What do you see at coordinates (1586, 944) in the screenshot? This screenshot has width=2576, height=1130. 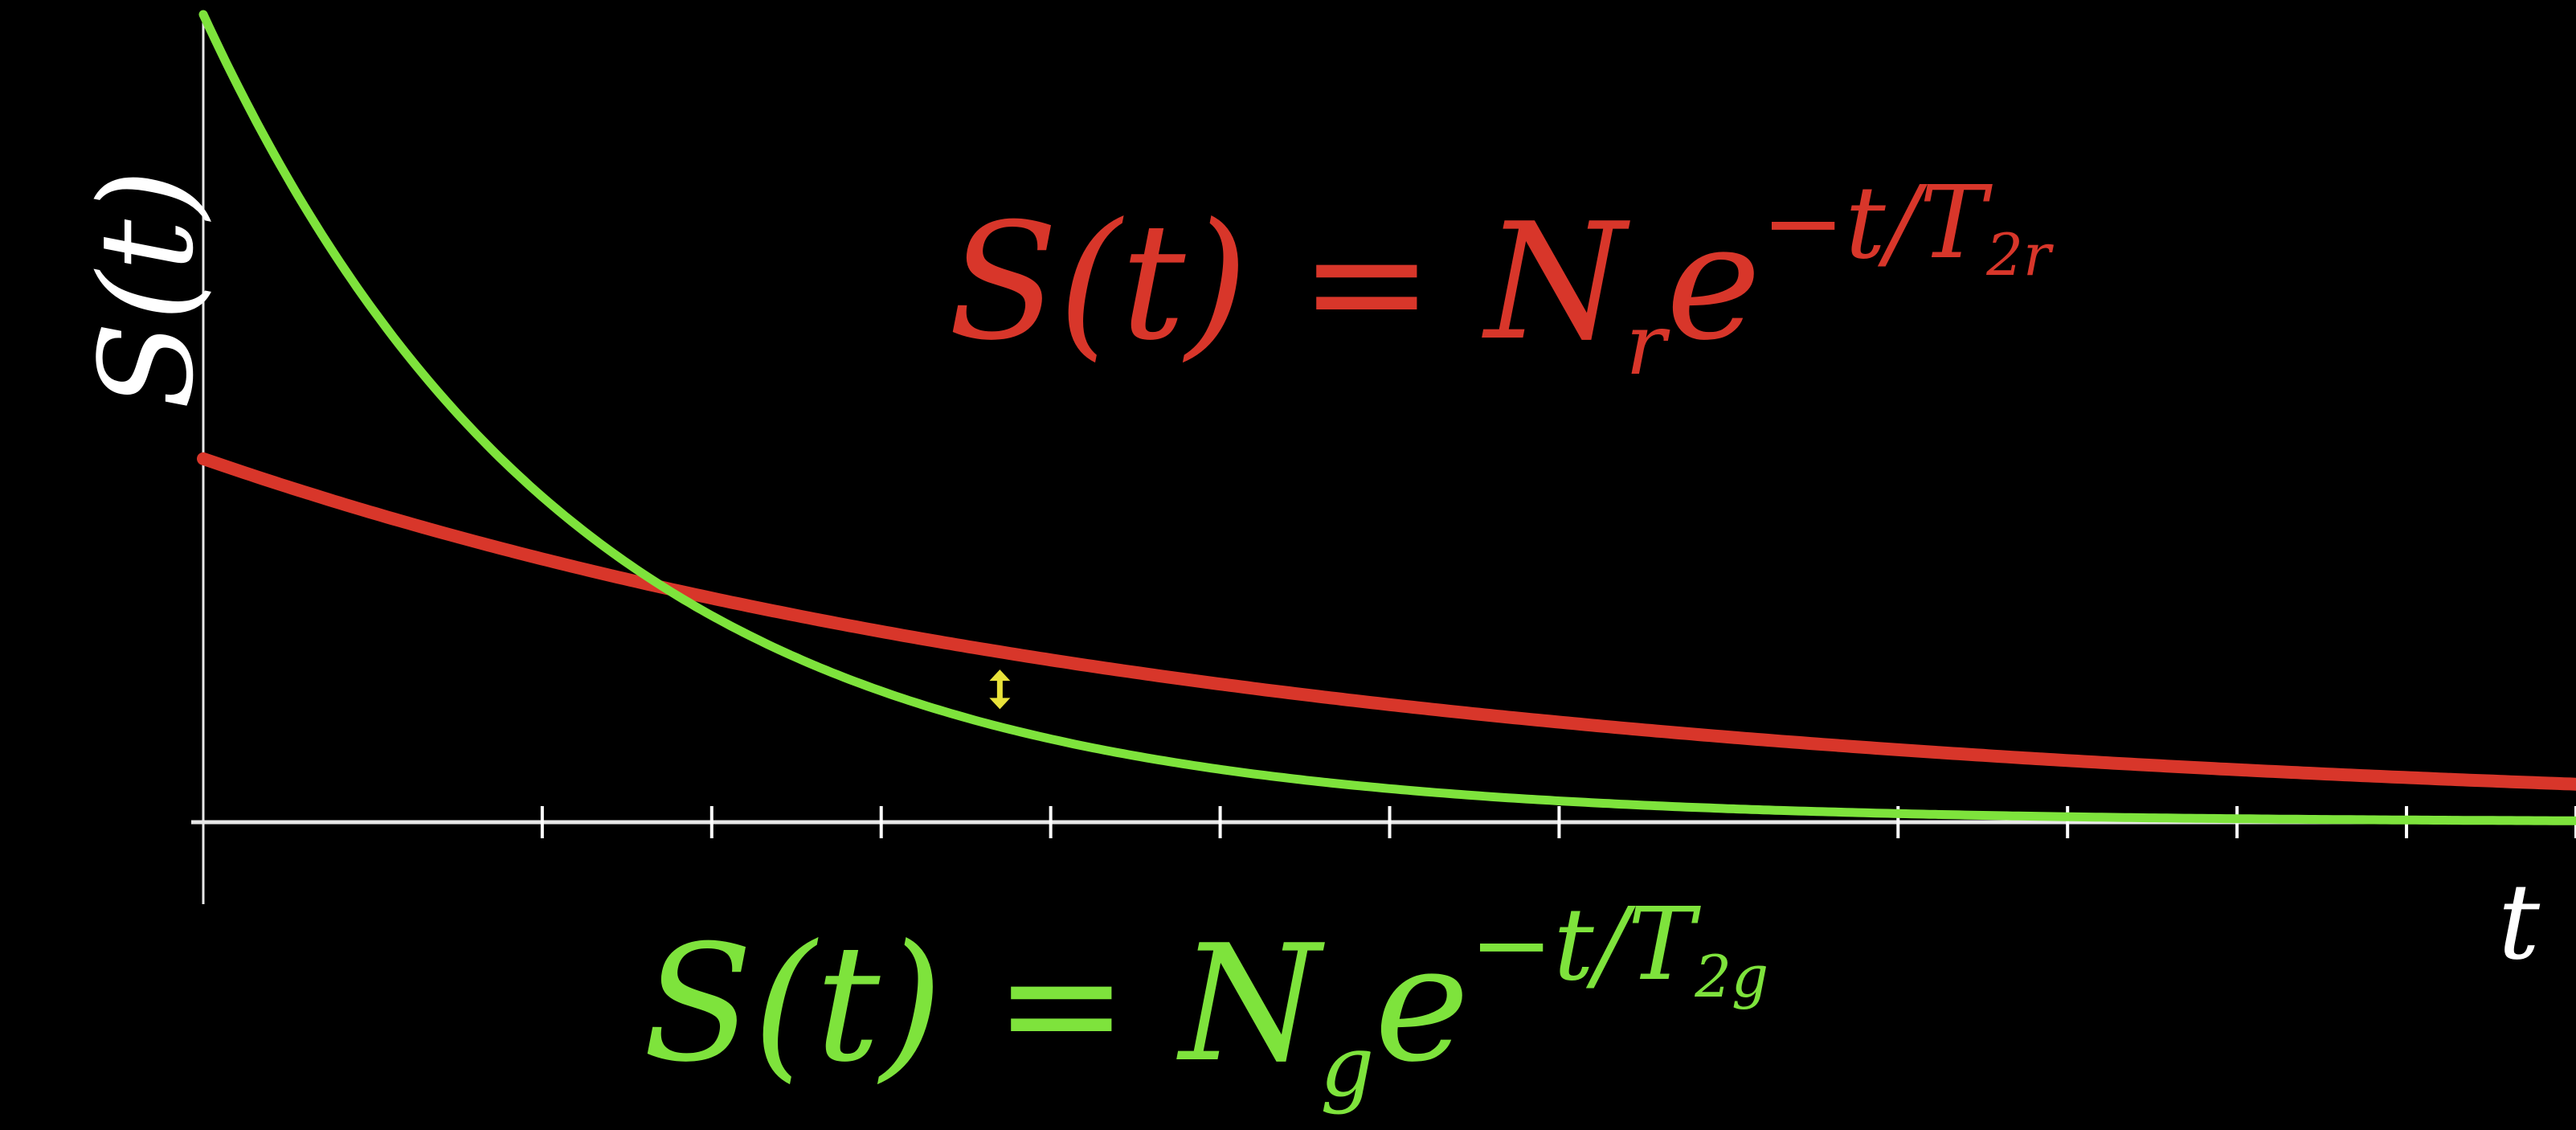 I see `green-equation-exponent: −t/T` at bounding box center [1586, 944].